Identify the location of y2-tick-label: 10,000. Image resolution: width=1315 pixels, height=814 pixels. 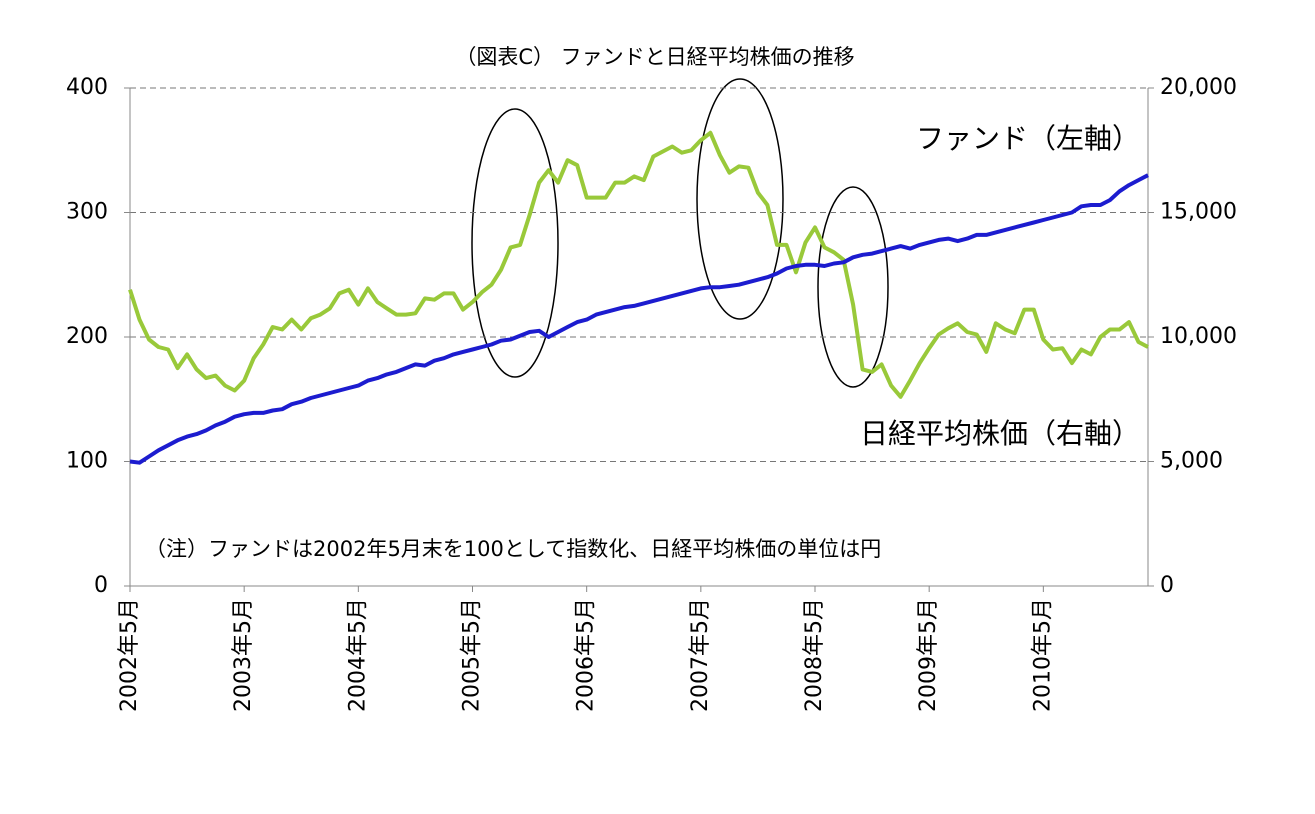
(1198, 336).